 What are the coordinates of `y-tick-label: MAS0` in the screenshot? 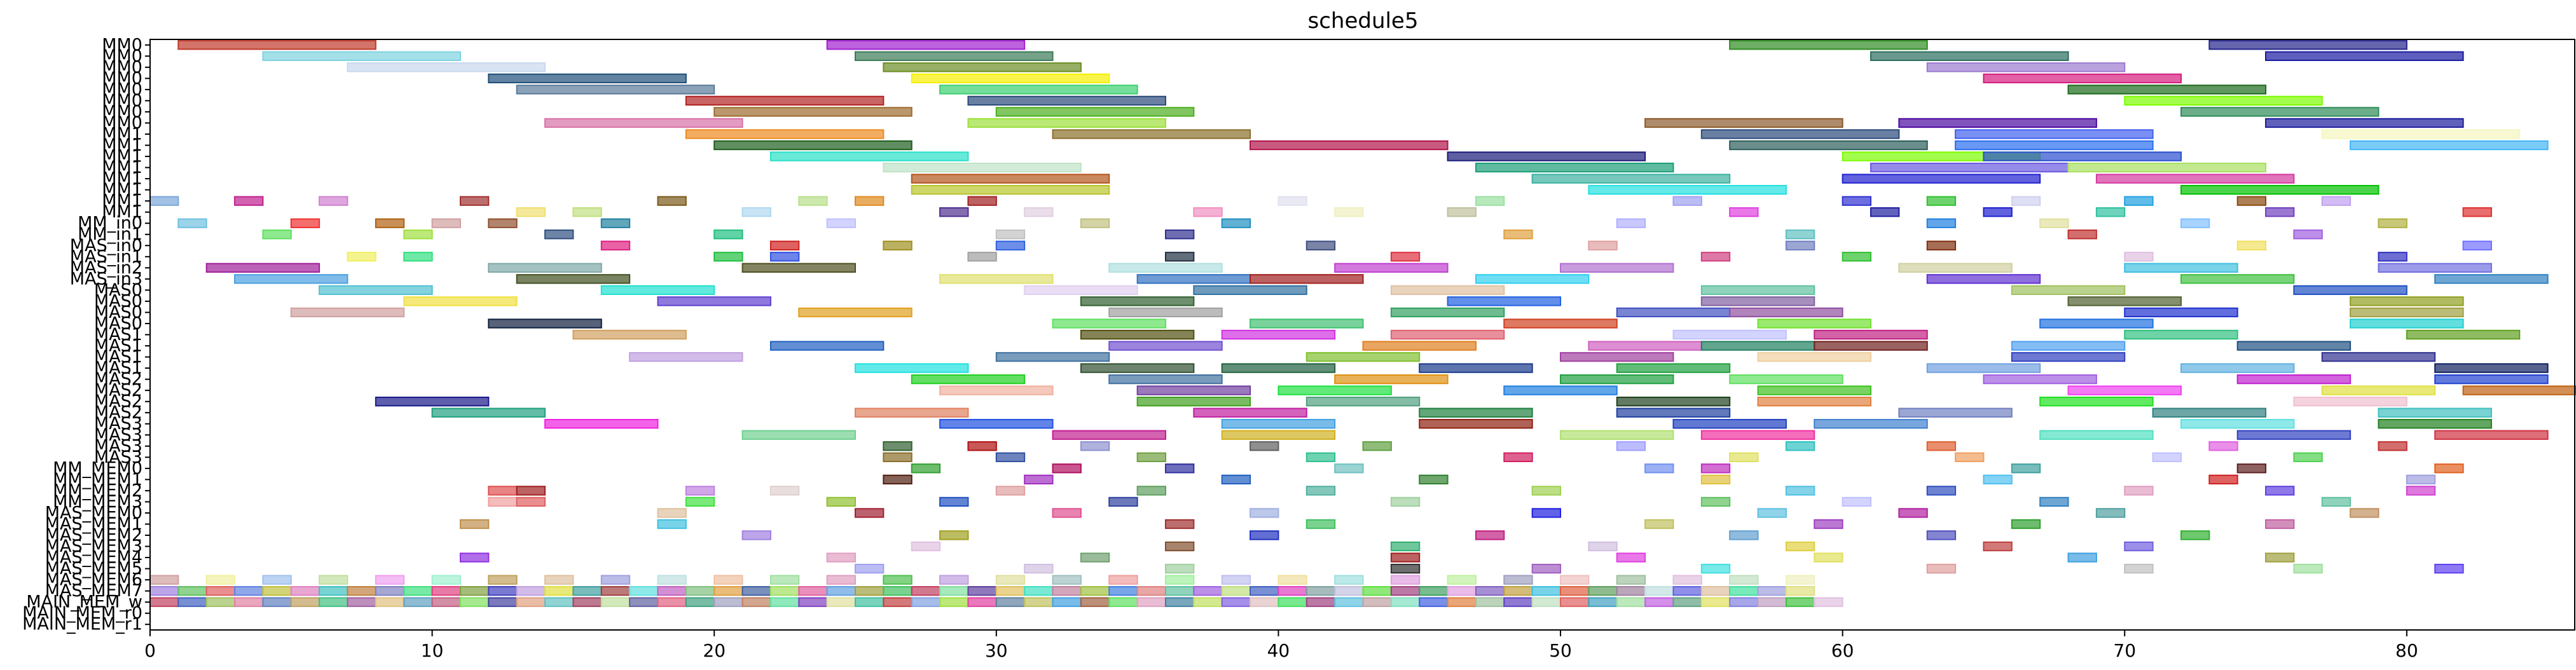 It's located at (118, 323).